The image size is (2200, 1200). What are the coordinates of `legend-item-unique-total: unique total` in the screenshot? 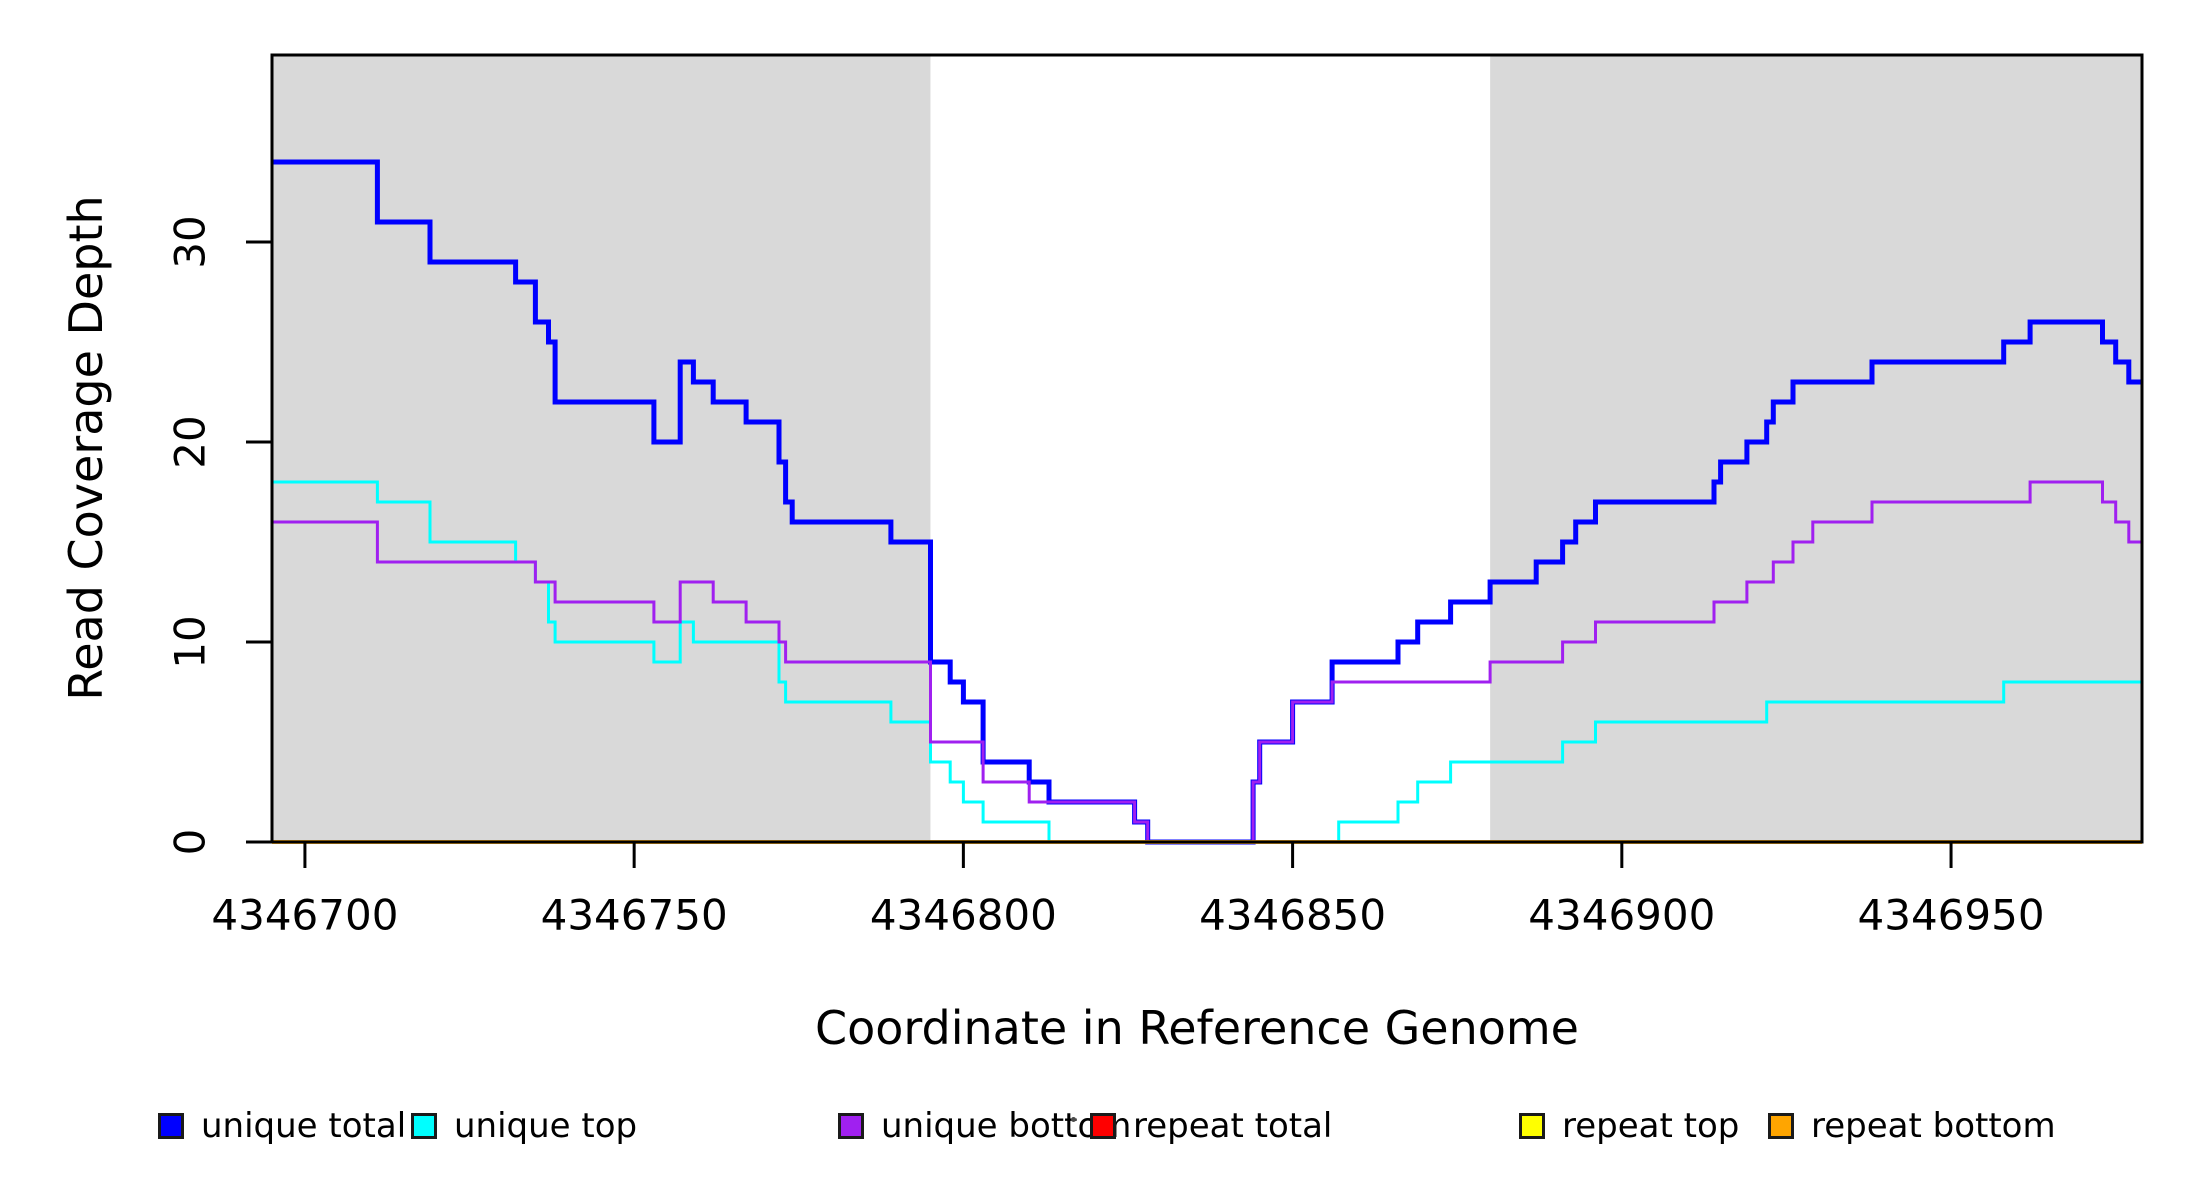 It's located at (282, 1126).